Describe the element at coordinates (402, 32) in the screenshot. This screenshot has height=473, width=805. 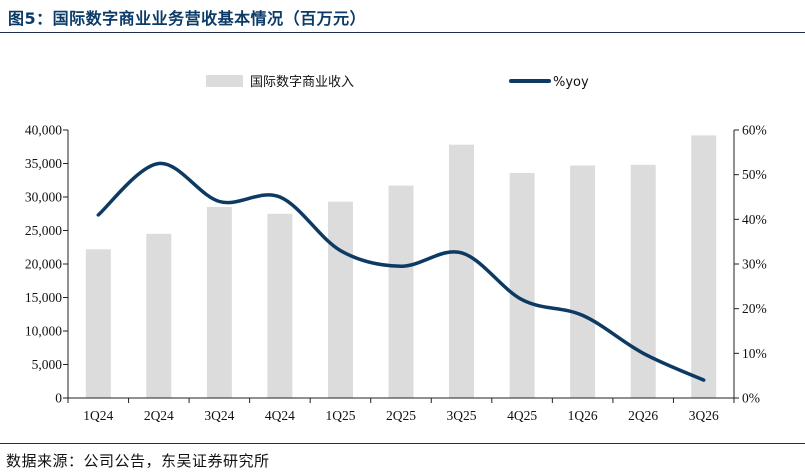
I see `title-divider` at that location.